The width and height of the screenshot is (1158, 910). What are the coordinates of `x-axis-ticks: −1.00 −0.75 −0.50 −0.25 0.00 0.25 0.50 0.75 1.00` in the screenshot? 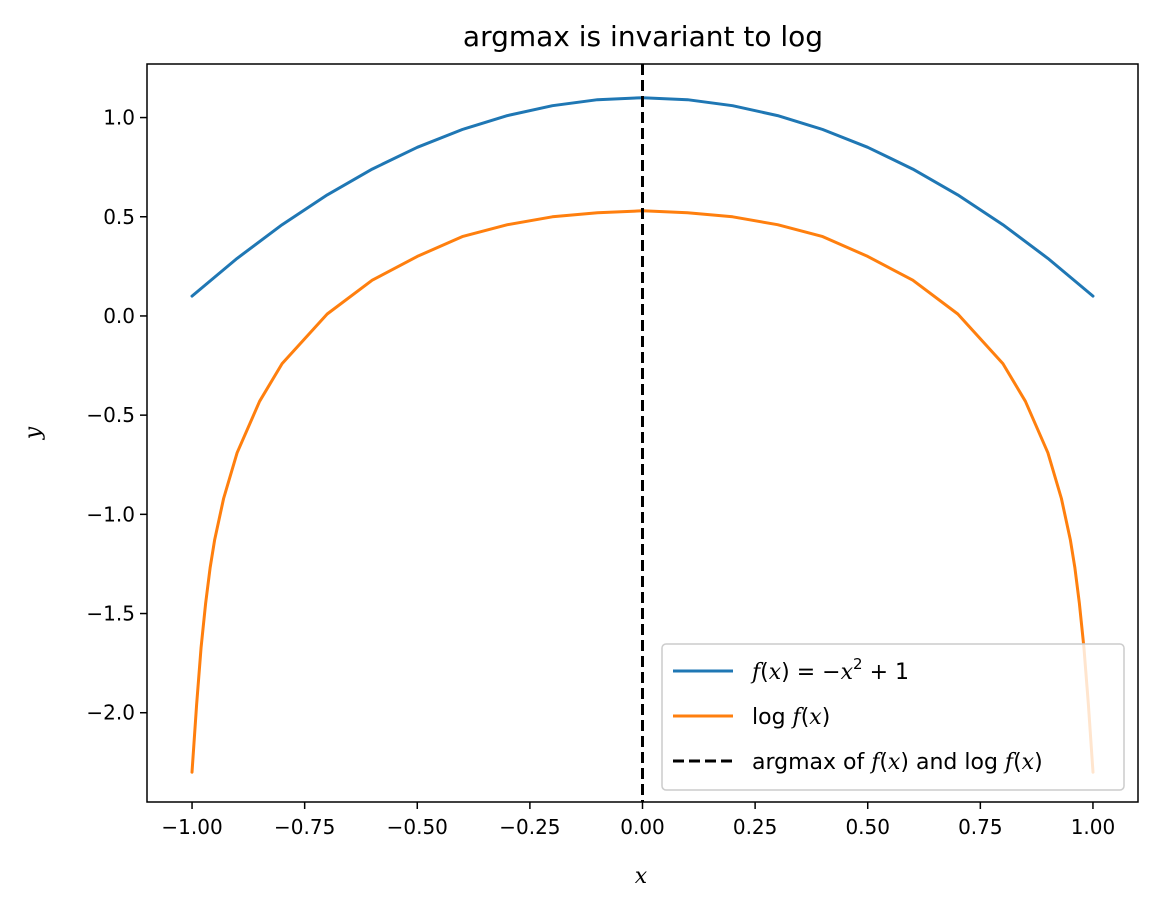 It's located at (638, 820).